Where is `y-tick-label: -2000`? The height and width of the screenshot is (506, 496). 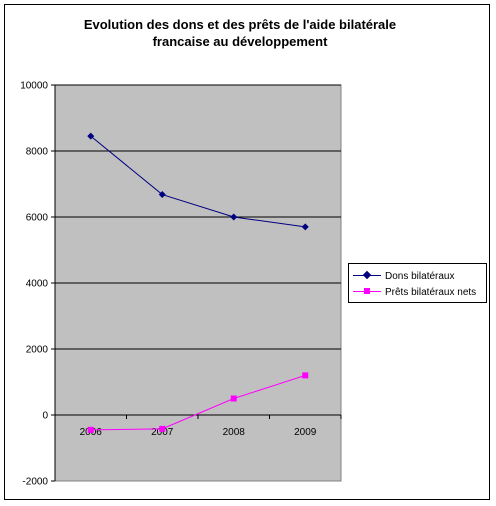
y-tick-label: -2000 is located at coordinates (35, 482).